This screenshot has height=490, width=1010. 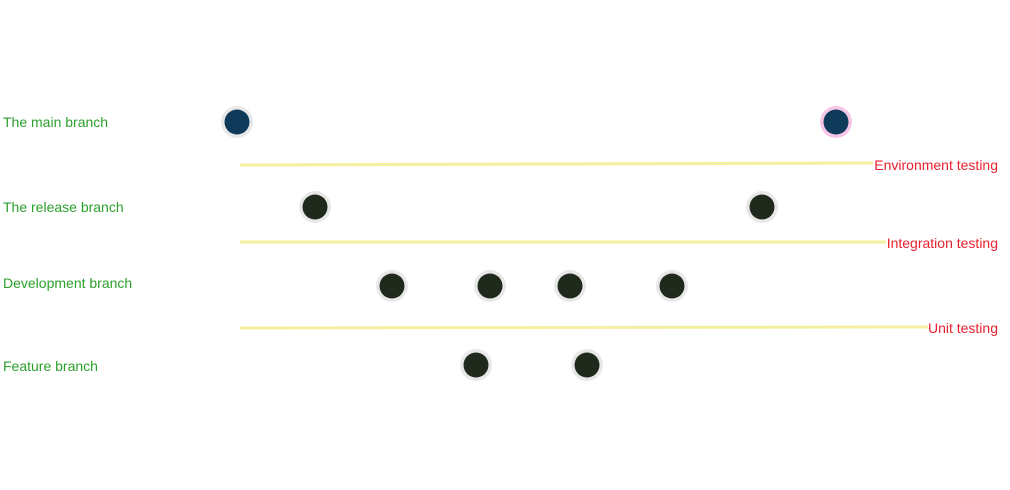 I want to click on environment-testing-label: Environment testing, so click(x=936, y=165).